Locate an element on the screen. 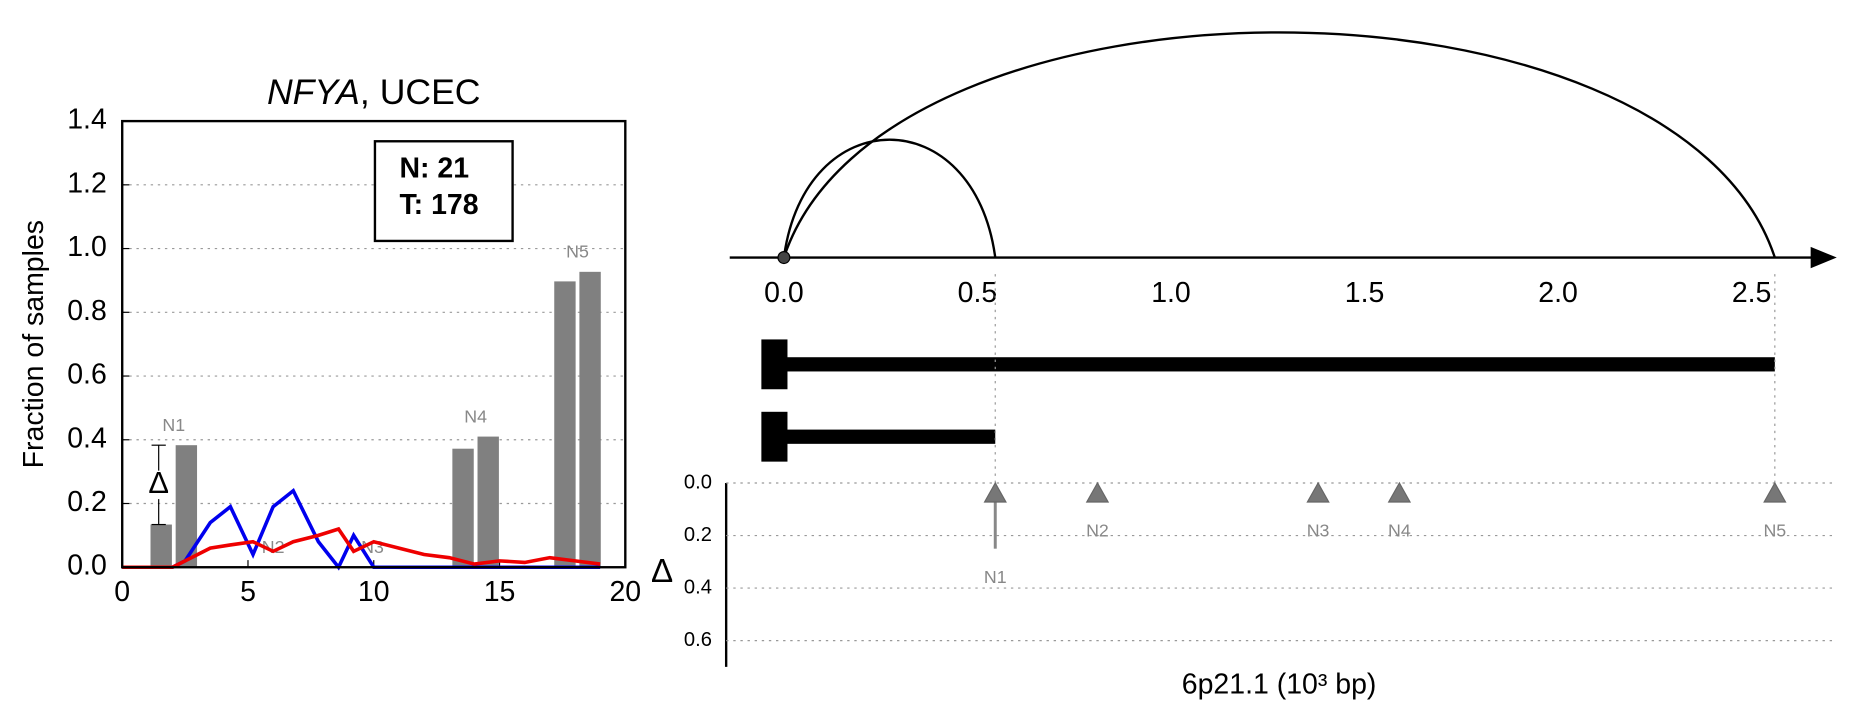 The height and width of the screenshot is (718, 1851). x-axis-label: 6p21.1 (10³ bp) is located at coordinates (1279, 684).